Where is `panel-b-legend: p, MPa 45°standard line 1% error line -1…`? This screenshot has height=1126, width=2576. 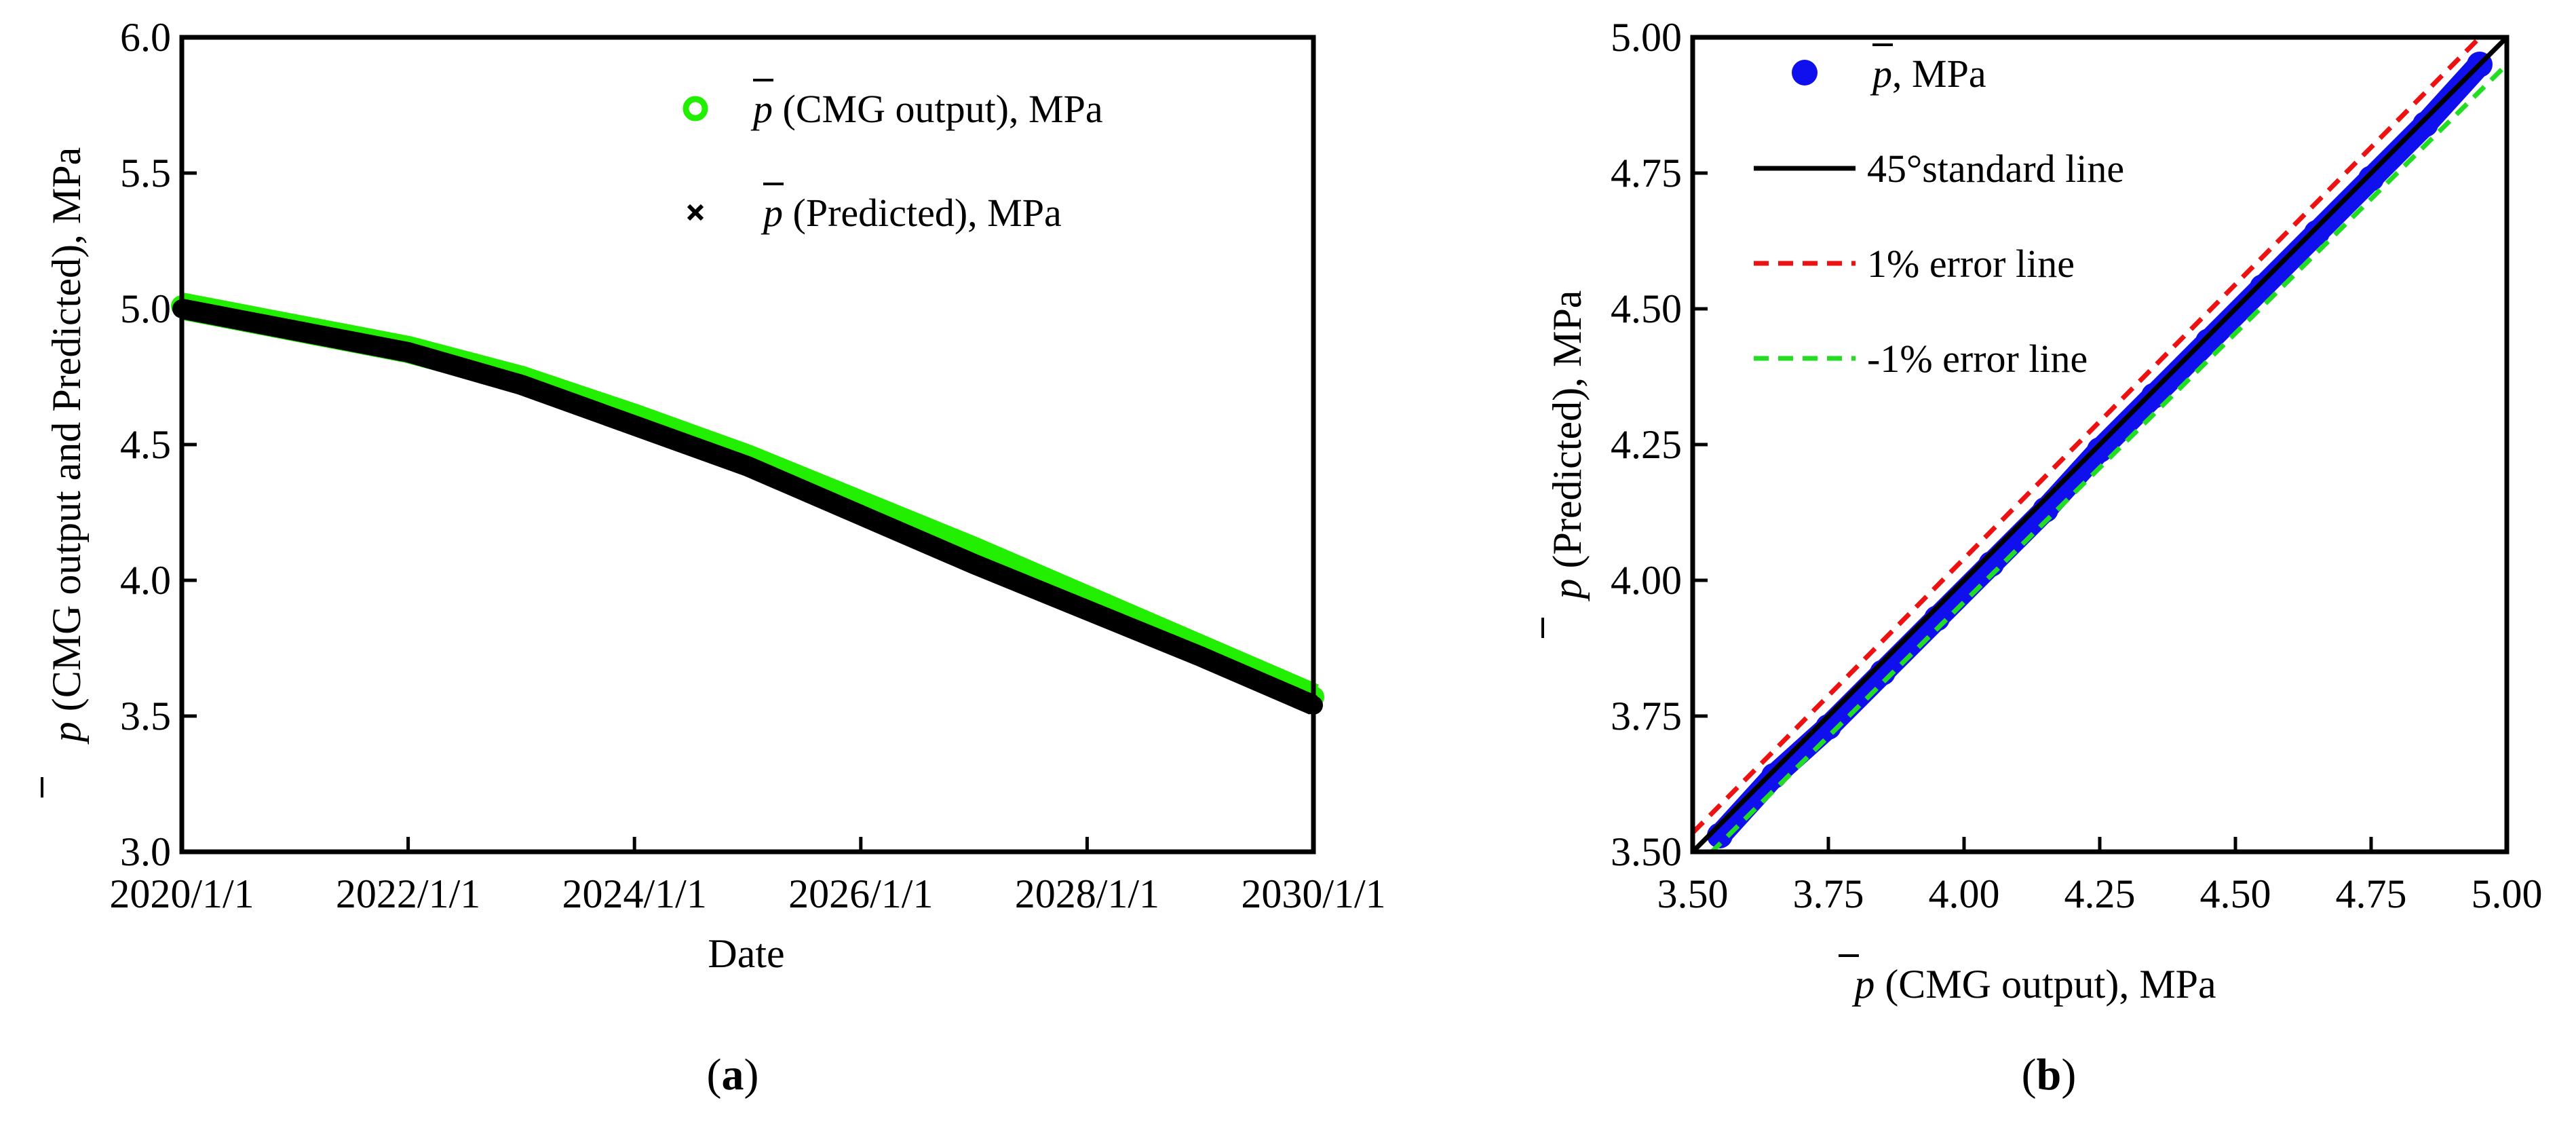 panel-b-legend: p, MPa 45°standard line 1% error line -1… is located at coordinates (1939, 212).